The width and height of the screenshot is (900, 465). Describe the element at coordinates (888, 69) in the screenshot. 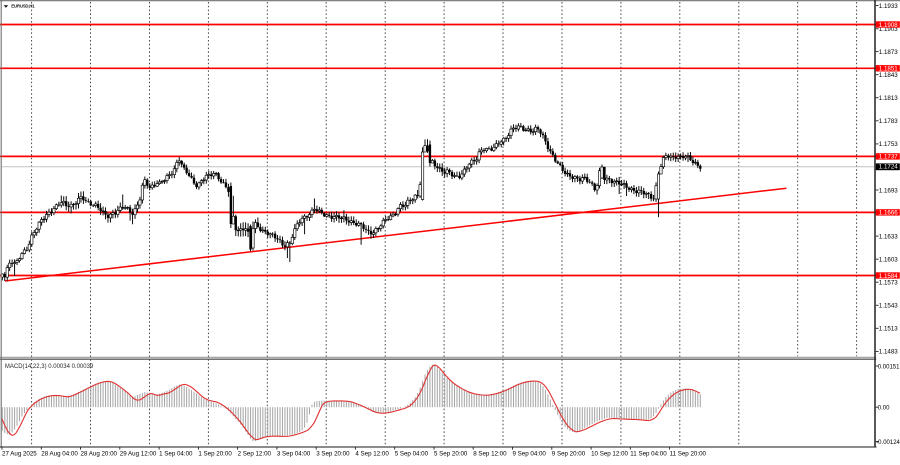

I see `svg-text: 1.1851` at that location.